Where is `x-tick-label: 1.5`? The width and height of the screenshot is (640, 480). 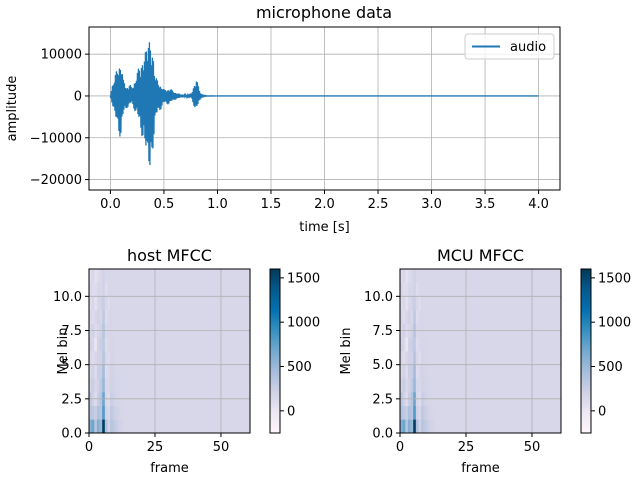
x-tick-label: 1.5 is located at coordinates (271, 204).